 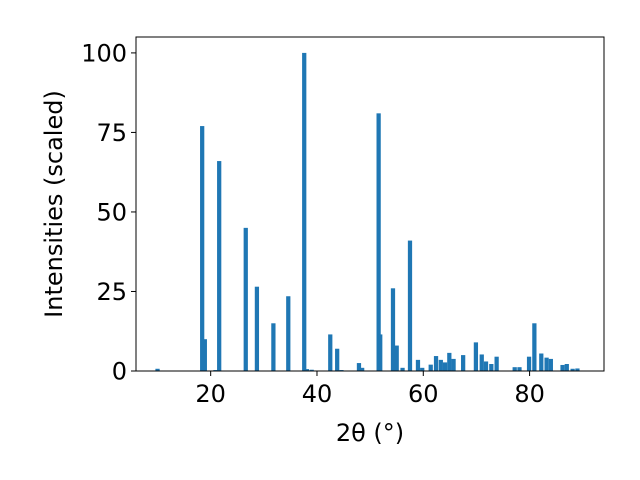 What do you see at coordinates (111, 133) in the screenshot?
I see `y-tick-label: 75` at bounding box center [111, 133].